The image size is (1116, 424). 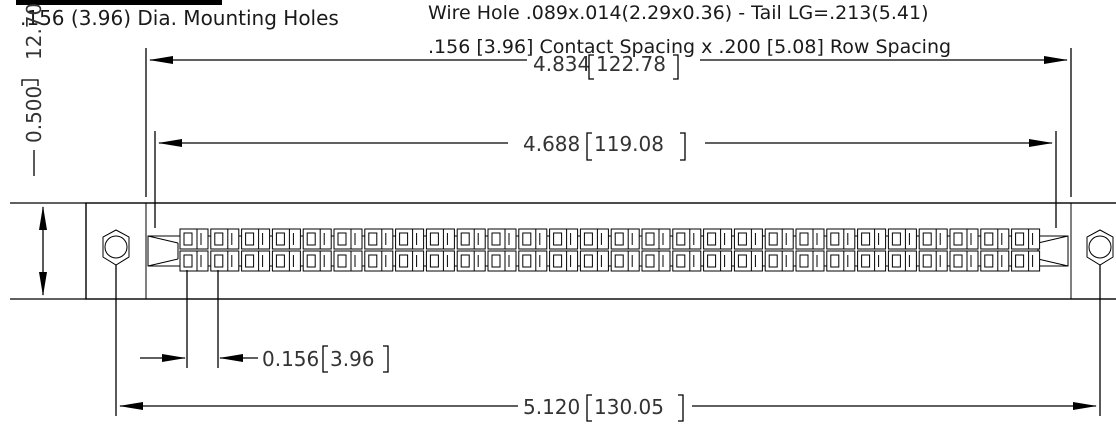 What do you see at coordinates (591, 67) in the screenshot?
I see `contact-span-bracket-open` at bounding box center [591, 67].